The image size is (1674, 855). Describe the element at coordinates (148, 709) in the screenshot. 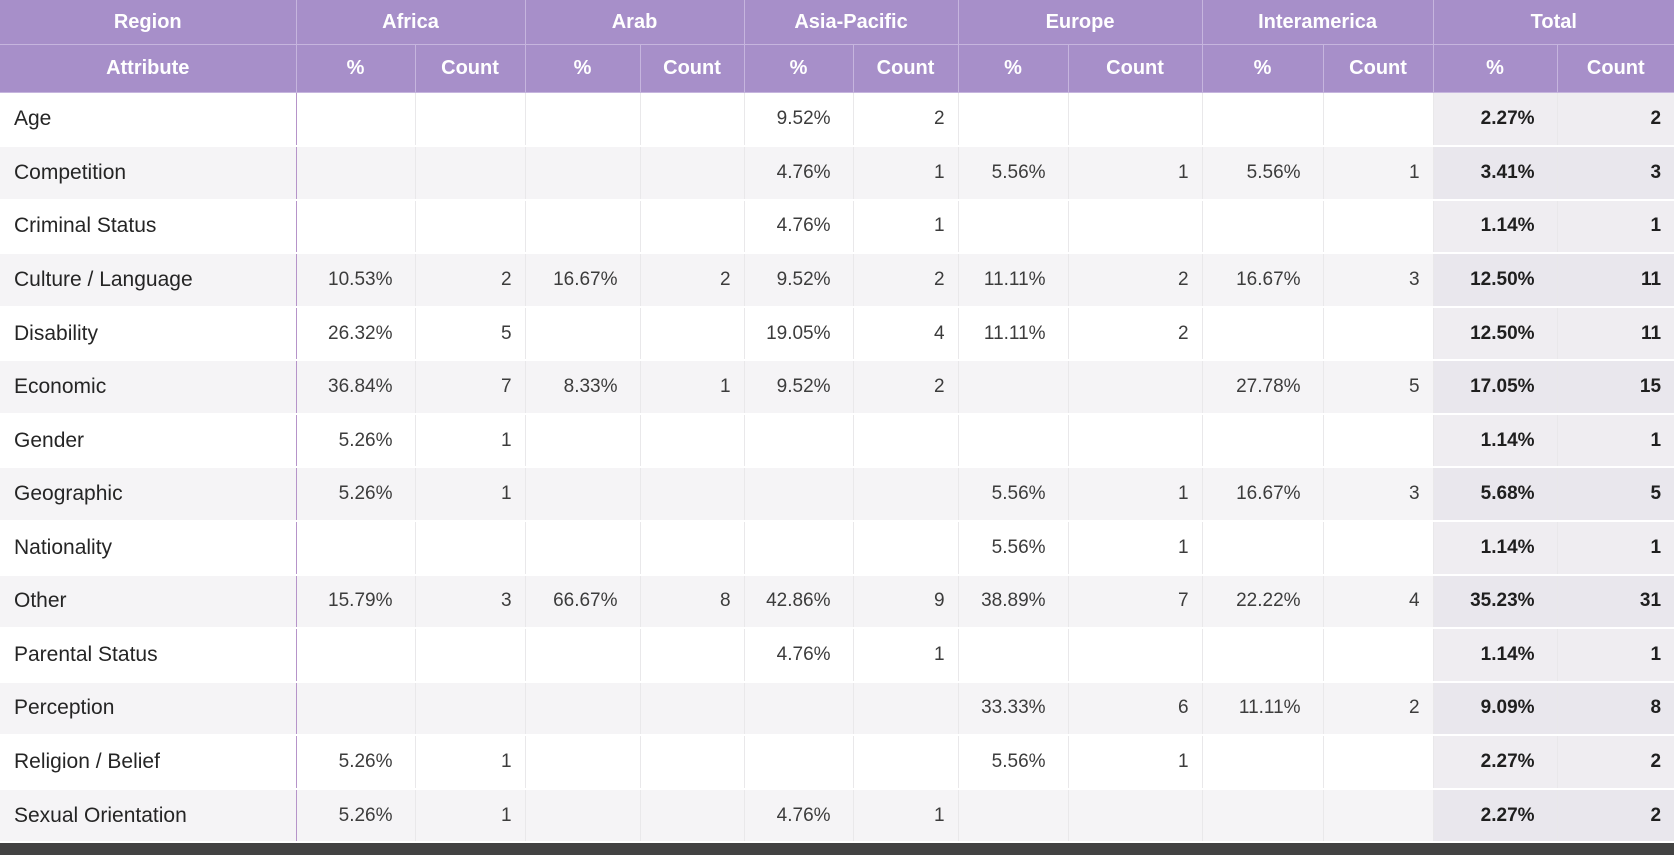

I see `row-attribute-label: Perception` at that location.